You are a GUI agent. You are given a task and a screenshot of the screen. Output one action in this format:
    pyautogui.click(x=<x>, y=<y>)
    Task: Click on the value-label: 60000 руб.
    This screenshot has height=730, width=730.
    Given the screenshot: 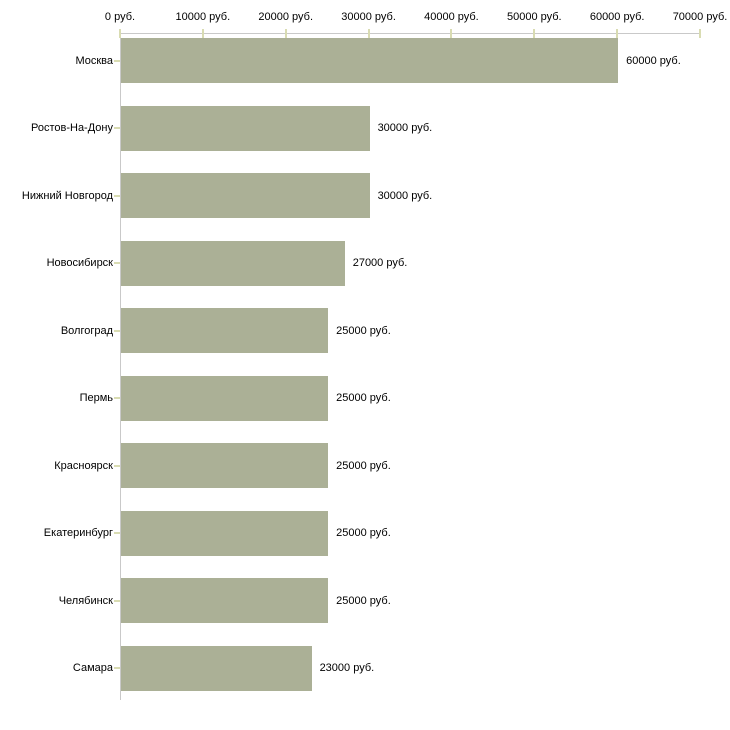 What is the action you would take?
    pyautogui.click(x=653, y=60)
    